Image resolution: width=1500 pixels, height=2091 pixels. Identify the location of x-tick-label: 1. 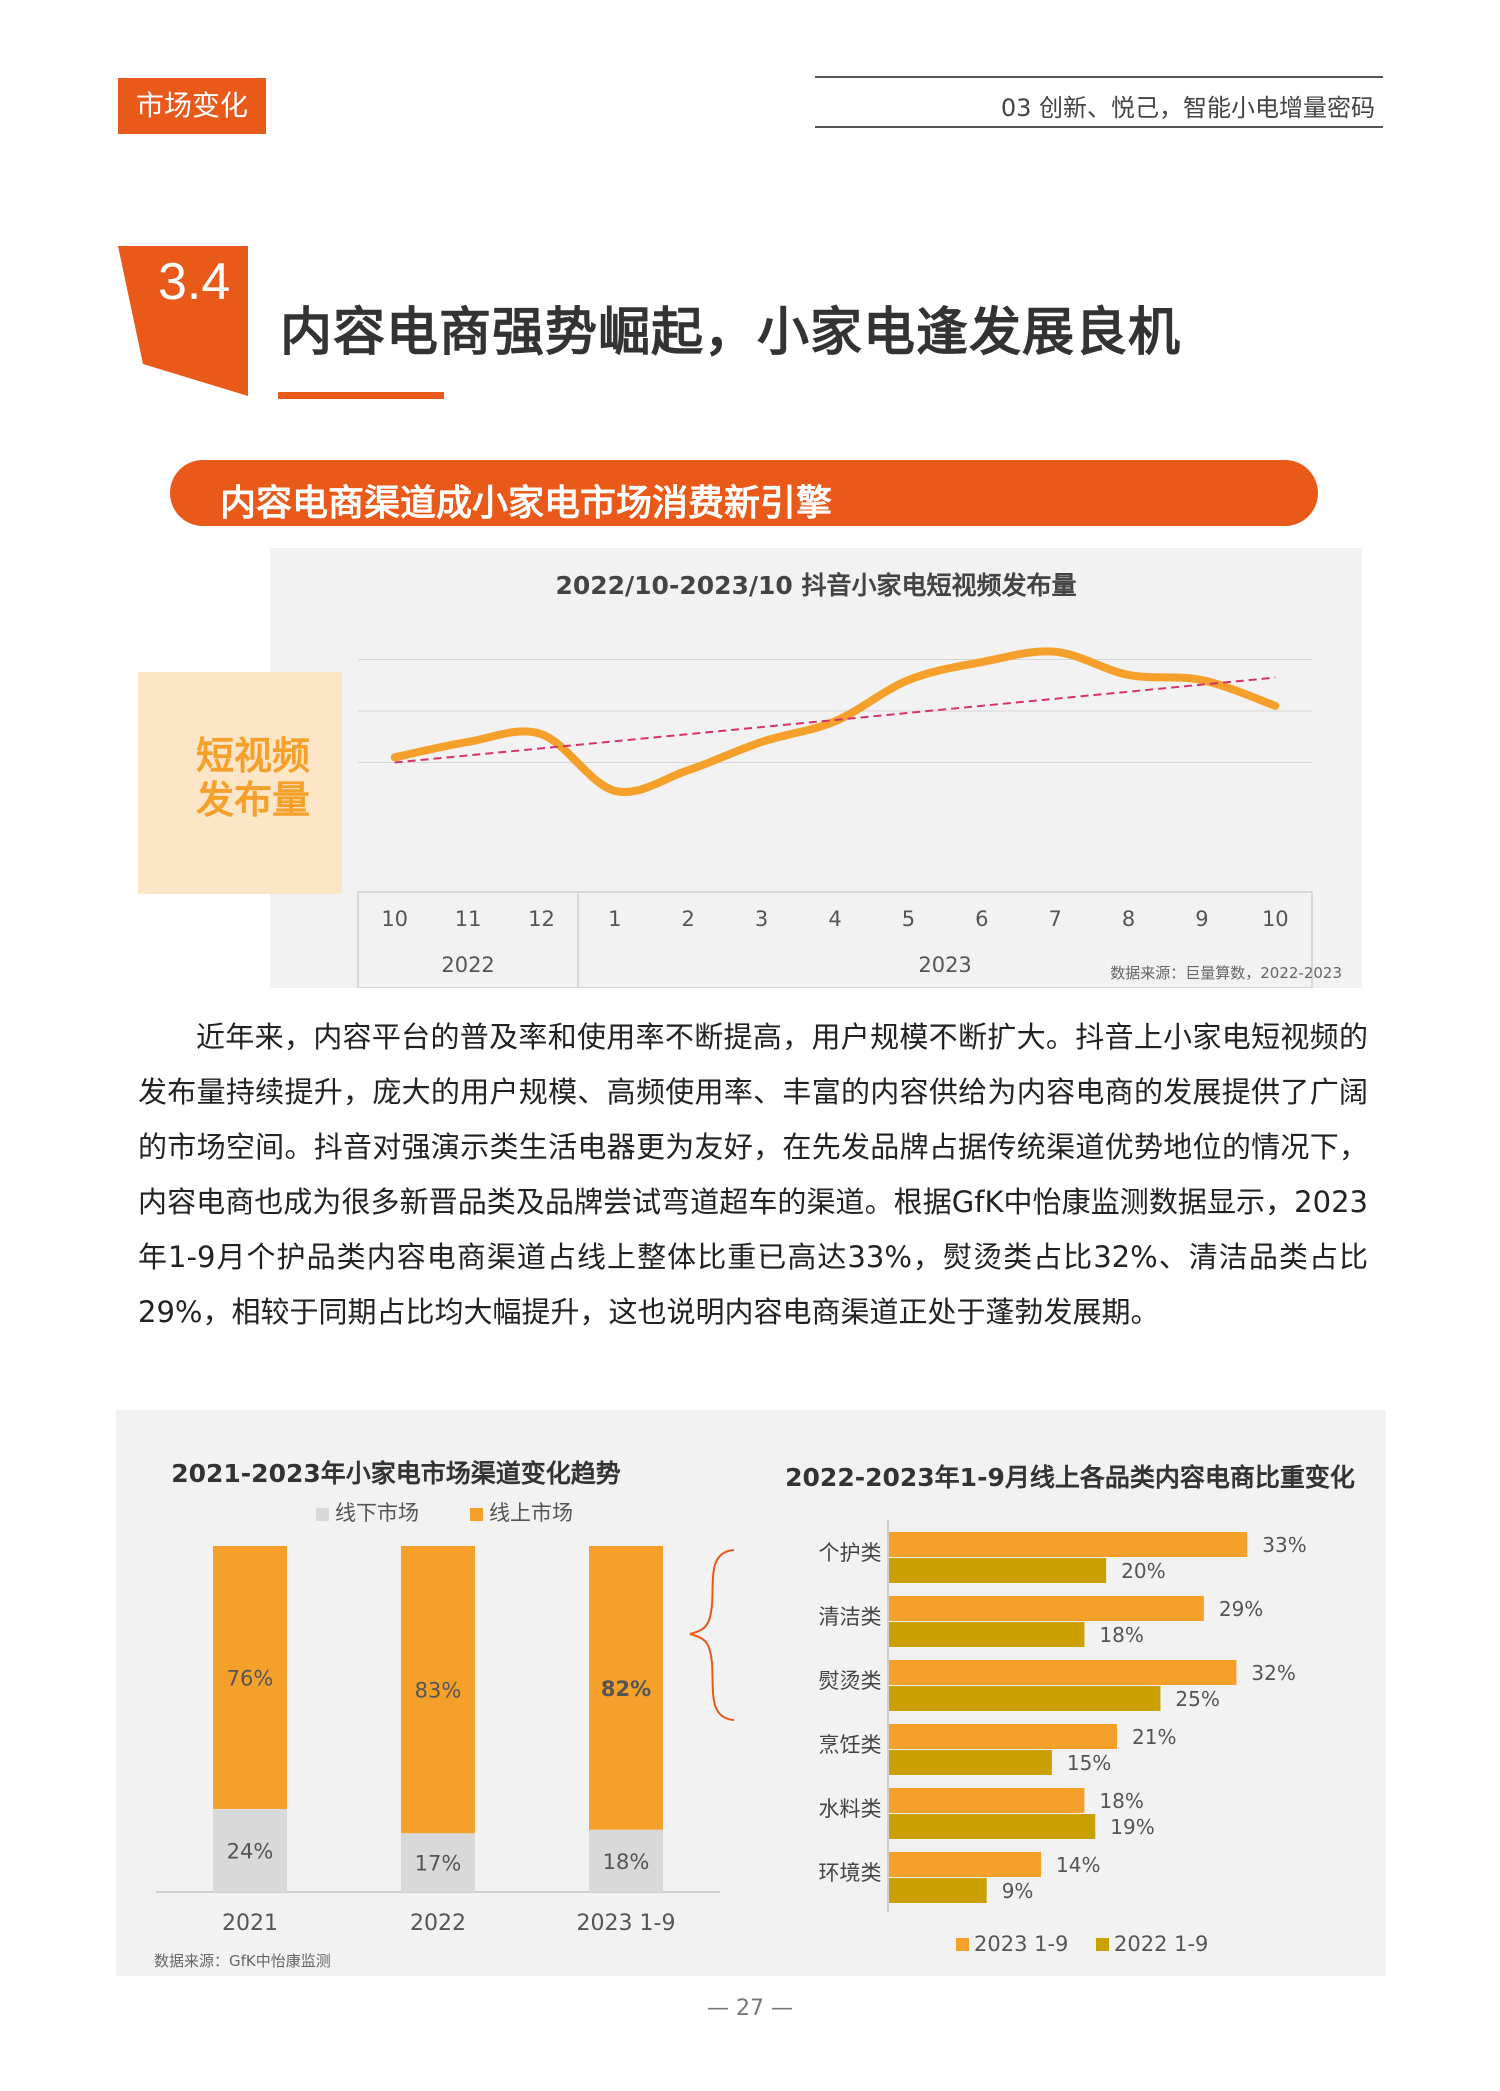
(614, 919).